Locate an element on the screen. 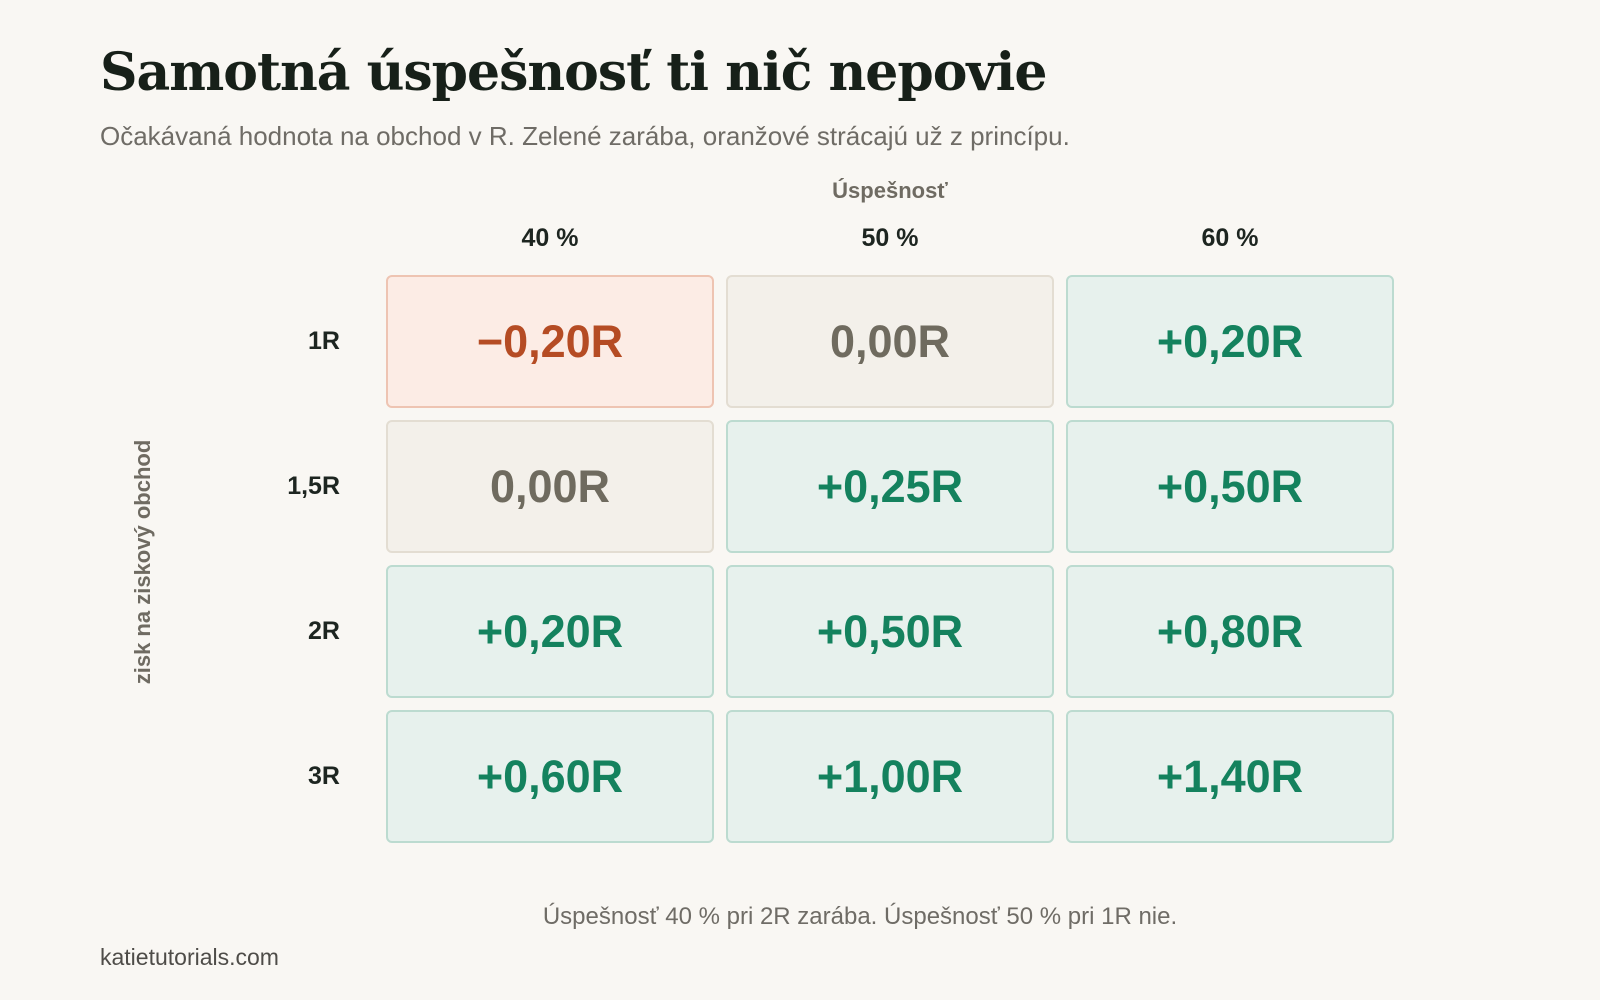 The height and width of the screenshot is (1000, 1600). row-axis-title: zisk na ziskový obchod is located at coordinates (142, 562).